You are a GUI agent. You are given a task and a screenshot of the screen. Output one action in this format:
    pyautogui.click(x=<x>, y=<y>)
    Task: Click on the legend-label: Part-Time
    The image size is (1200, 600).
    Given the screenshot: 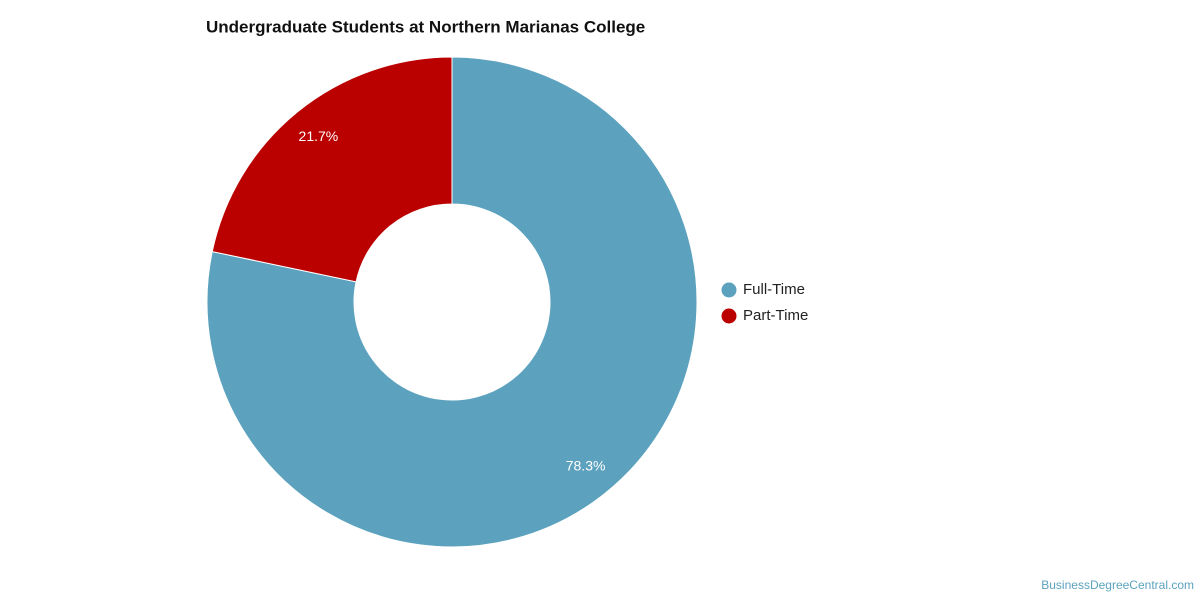 What is the action you would take?
    pyautogui.click(x=775, y=315)
    